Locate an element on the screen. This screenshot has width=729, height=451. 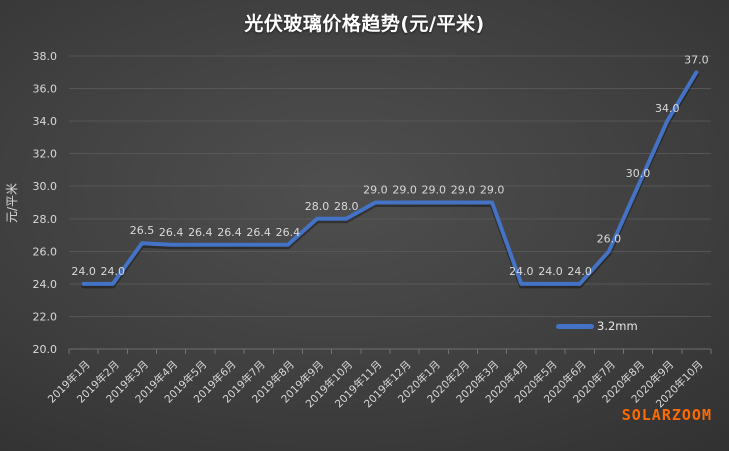
legend: 3.2mm is located at coordinates (597, 326).